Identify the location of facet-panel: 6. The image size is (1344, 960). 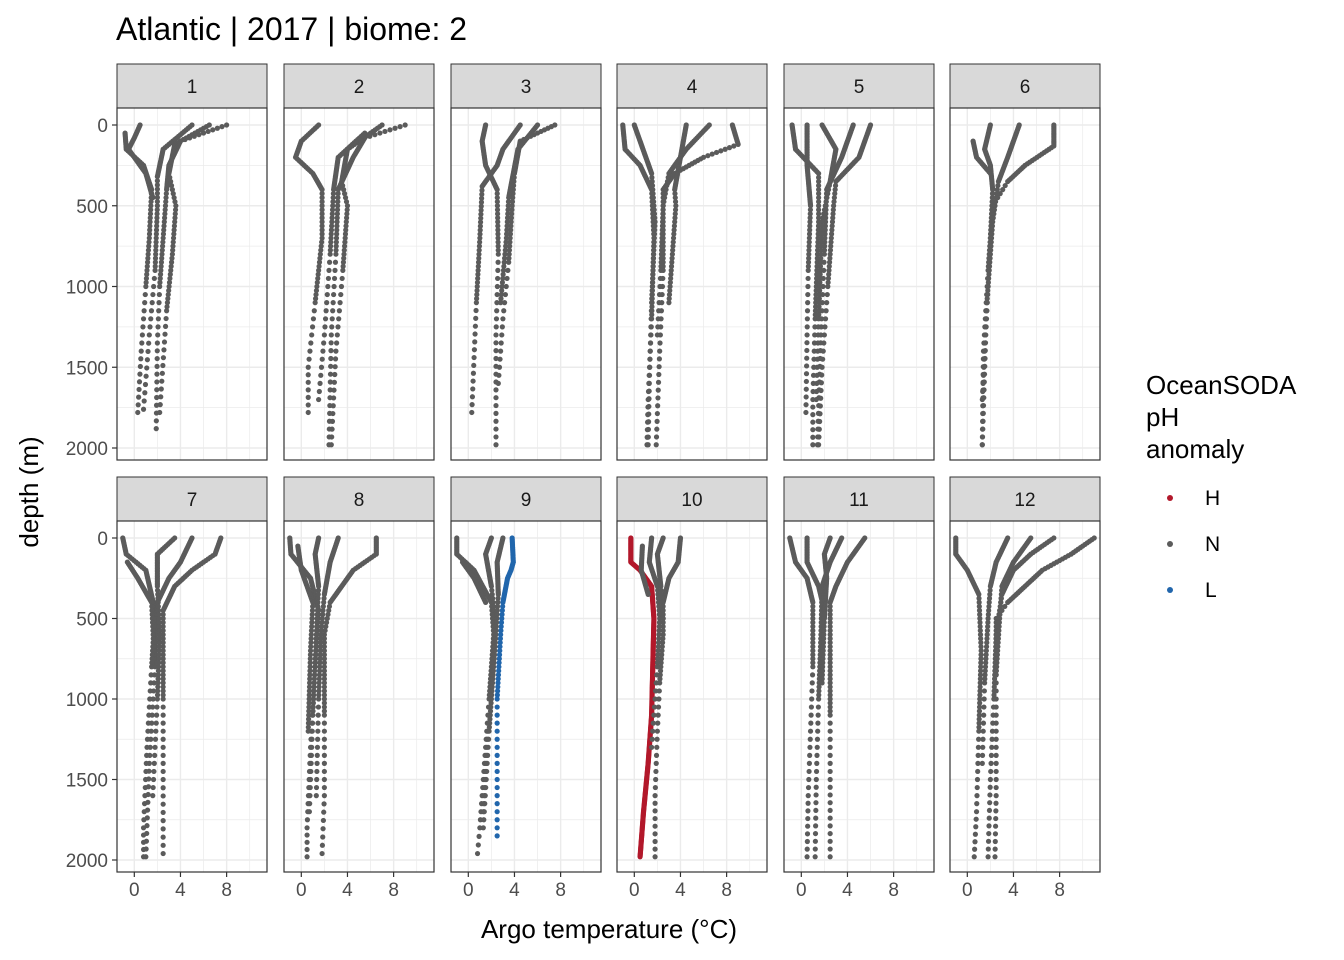
(1025, 262).